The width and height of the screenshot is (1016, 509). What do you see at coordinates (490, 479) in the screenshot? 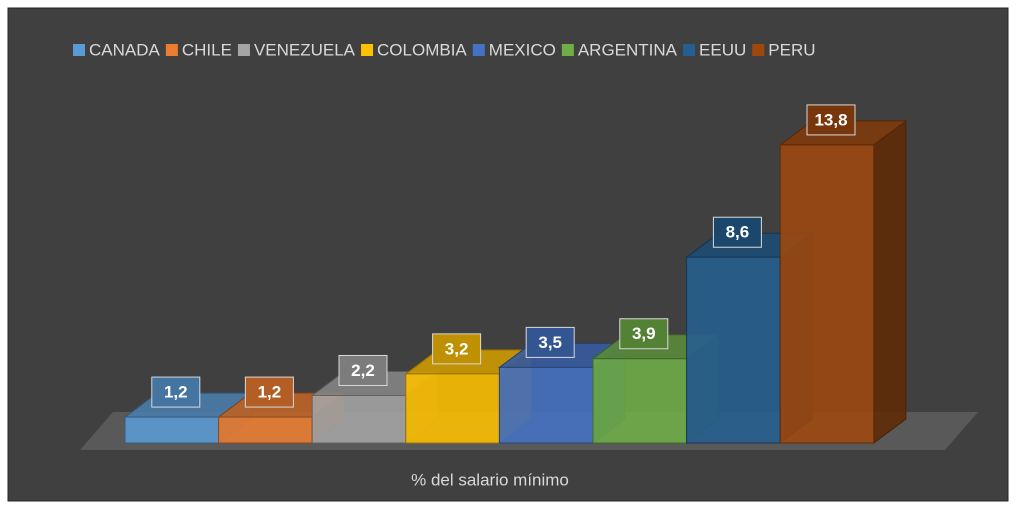
I see `x-category-label: % del salario mínimo` at bounding box center [490, 479].